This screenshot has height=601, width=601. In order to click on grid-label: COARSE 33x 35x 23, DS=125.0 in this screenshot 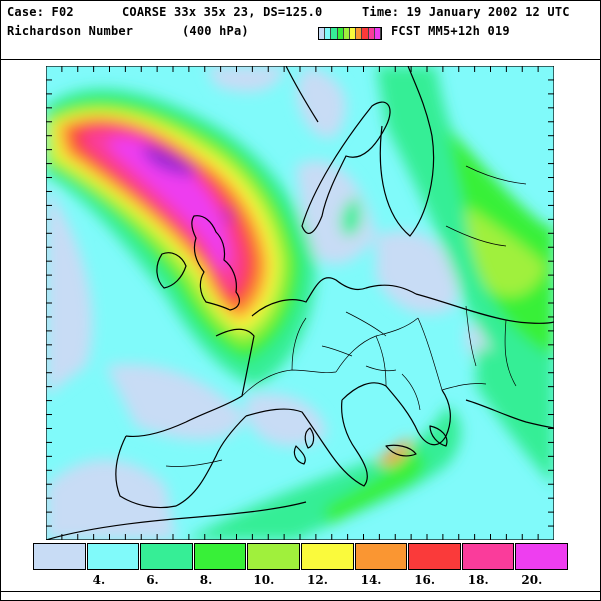, I will do `click(222, 12)`.